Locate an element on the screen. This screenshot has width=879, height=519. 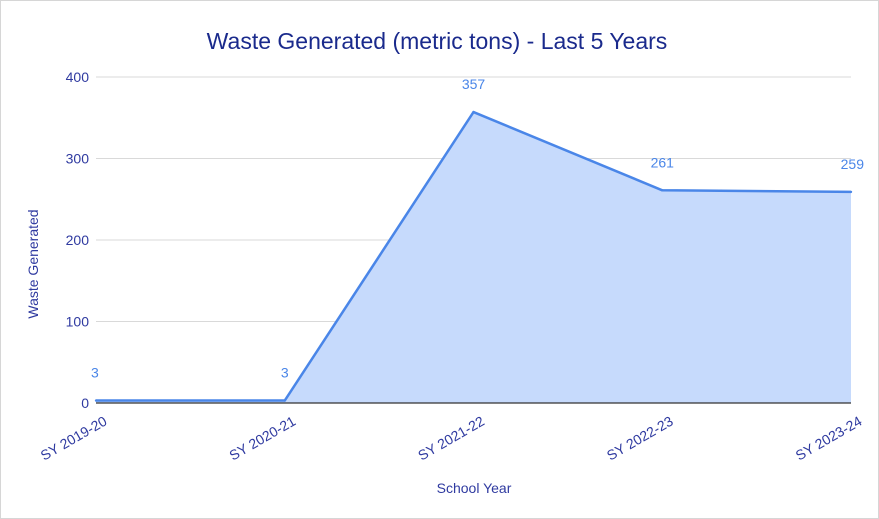
x-tick-label: SY 2022-23 is located at coordinates (640, 438).